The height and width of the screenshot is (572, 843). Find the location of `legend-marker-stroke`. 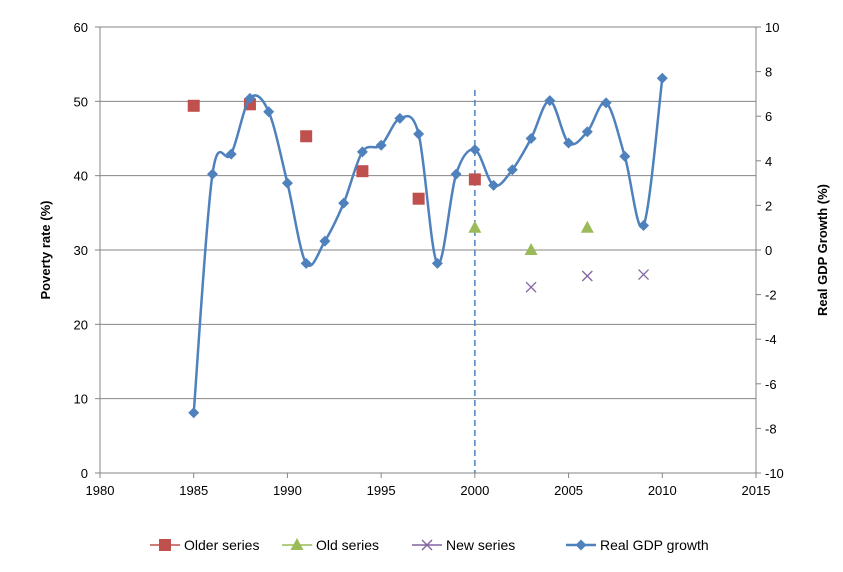

legend-marker-stroke is located at coordinates (427, 545).